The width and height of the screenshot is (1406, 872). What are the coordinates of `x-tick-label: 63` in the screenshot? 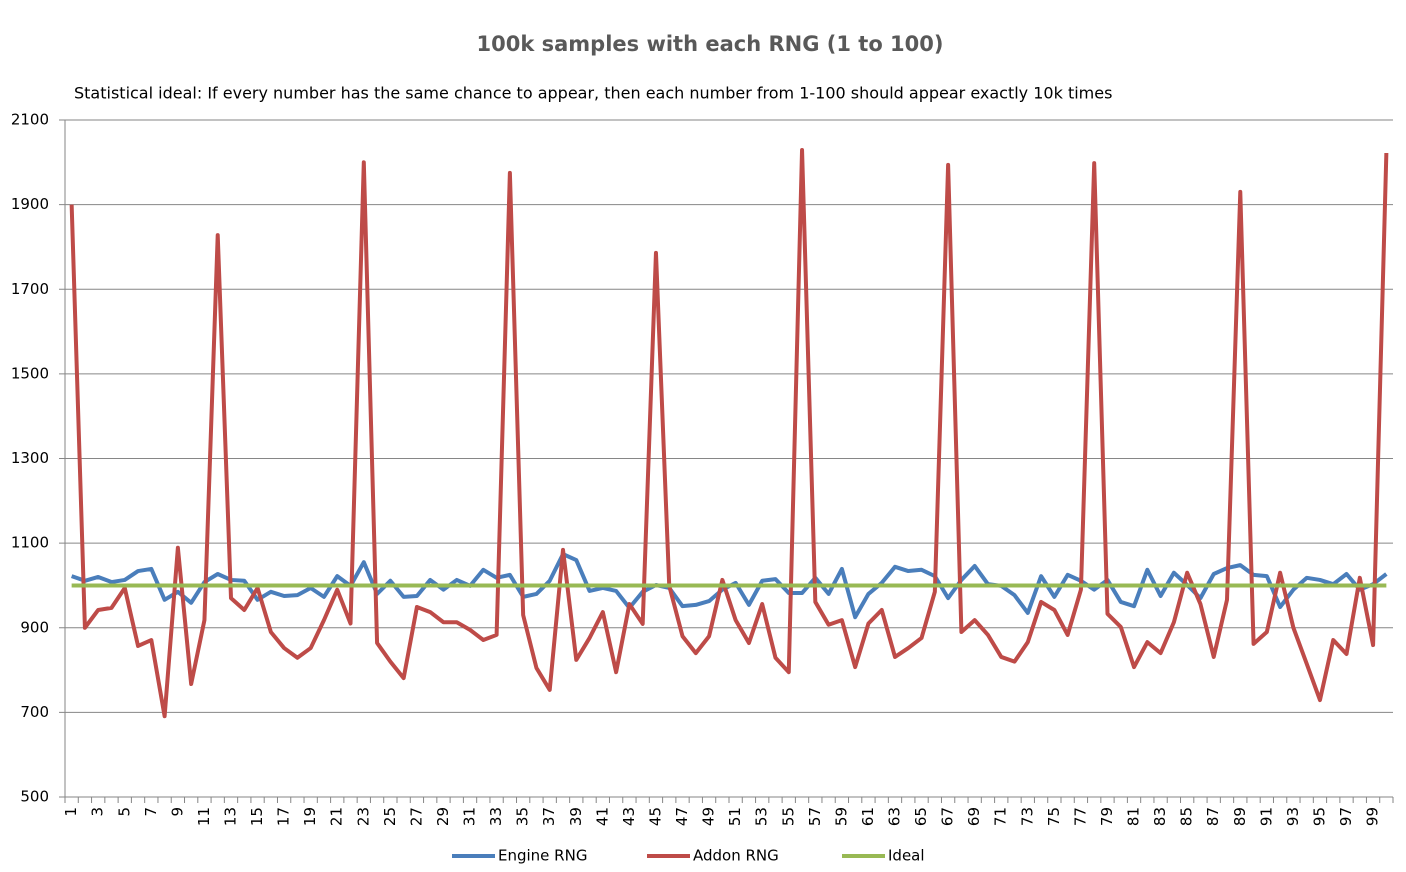 It's located at (895, 816).